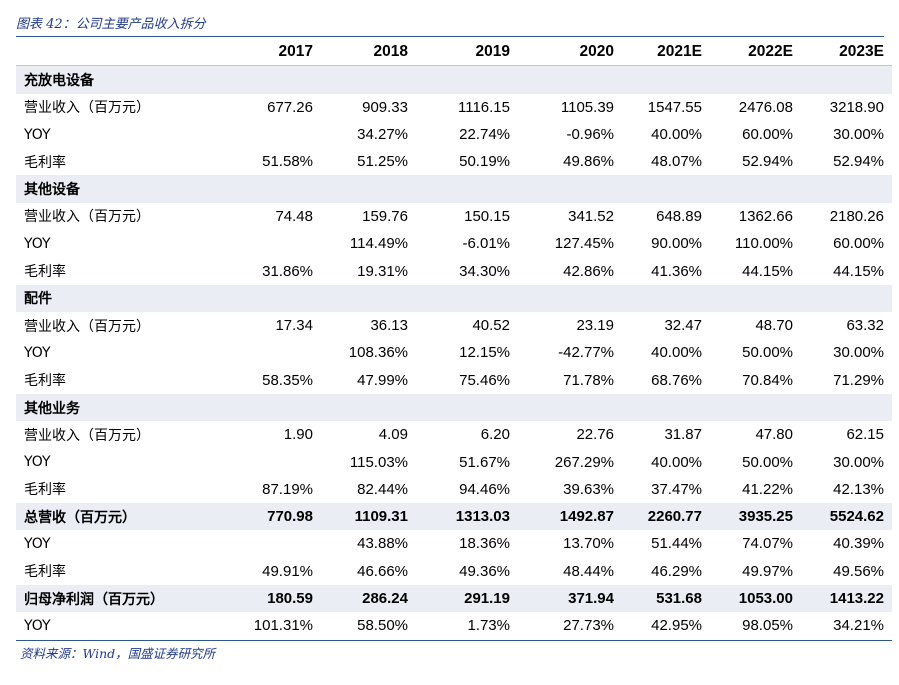 The height and width of the screenshot is (685, 899). Describe the element at coordinates (368, 52) in the screenshot. I see `header-year-2018: 2018` at that location.